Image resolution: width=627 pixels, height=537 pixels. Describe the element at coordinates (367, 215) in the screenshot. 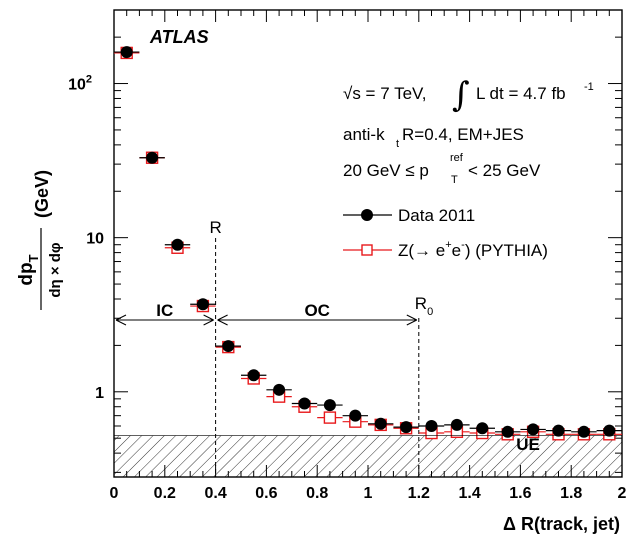

I see `legend-data-marker` at that location.